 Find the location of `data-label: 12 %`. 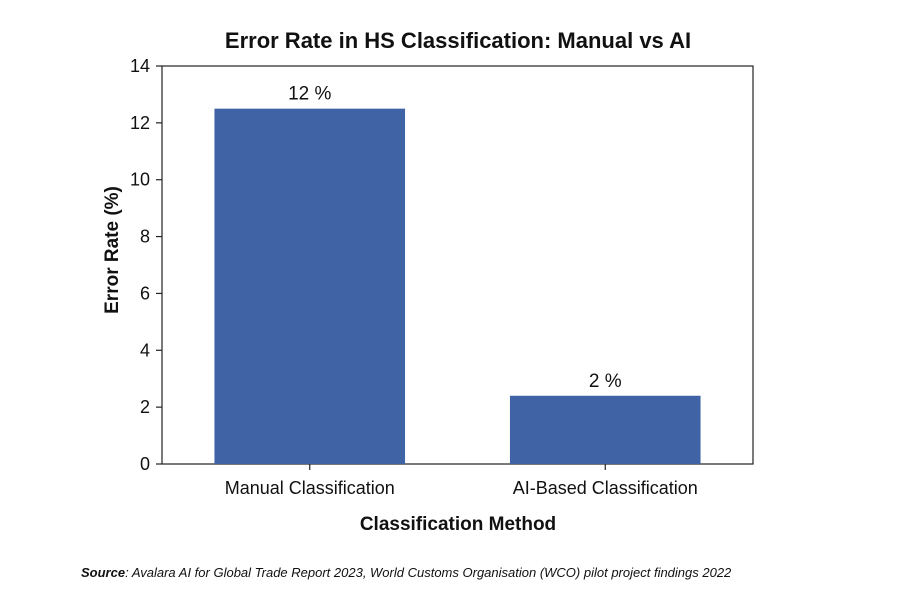

data-label: 12 % is located at coordinates (309, 94).